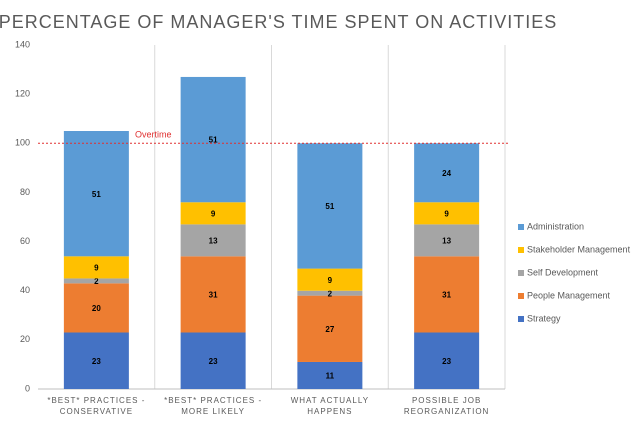  Describe the element at coordinates (579, 249) in the screenshot. I see `legend-label: Stakeholder Management` at that location.